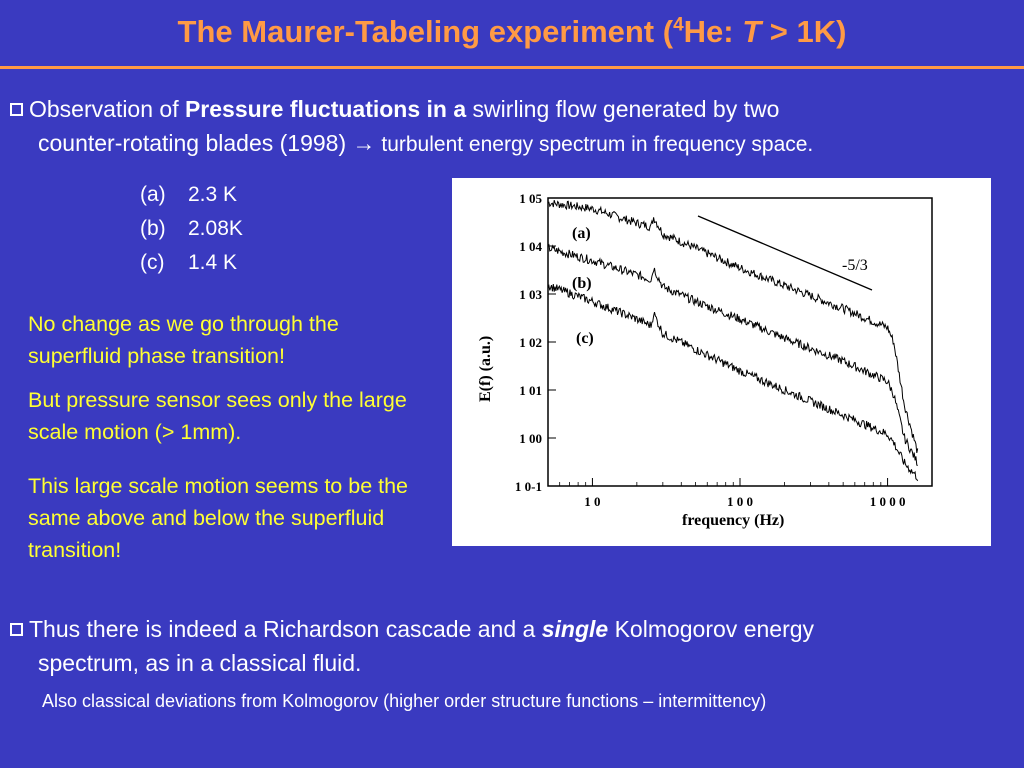  What do you see at coordinates (804, 31) in the screenshot?
I see `title-text-3: > 1K)` at bounding box center [804, 31].